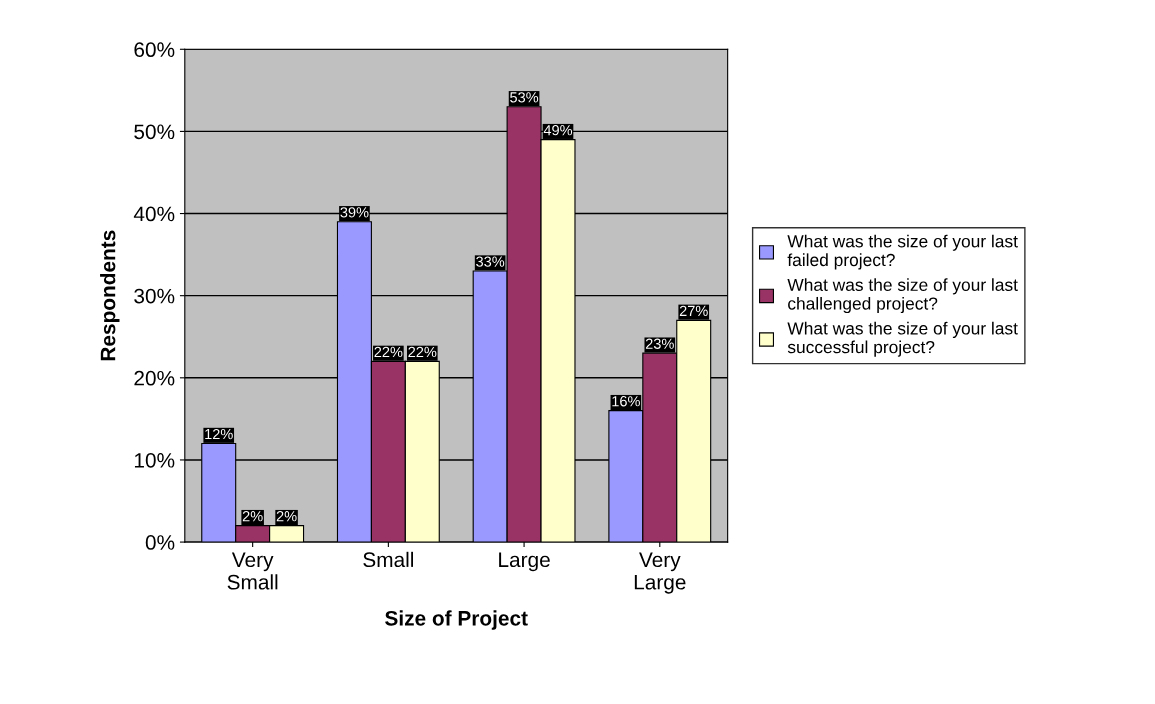 This screenshot has height=704, width=1155. I want to click on data-label: 33%, so click(490, 261).